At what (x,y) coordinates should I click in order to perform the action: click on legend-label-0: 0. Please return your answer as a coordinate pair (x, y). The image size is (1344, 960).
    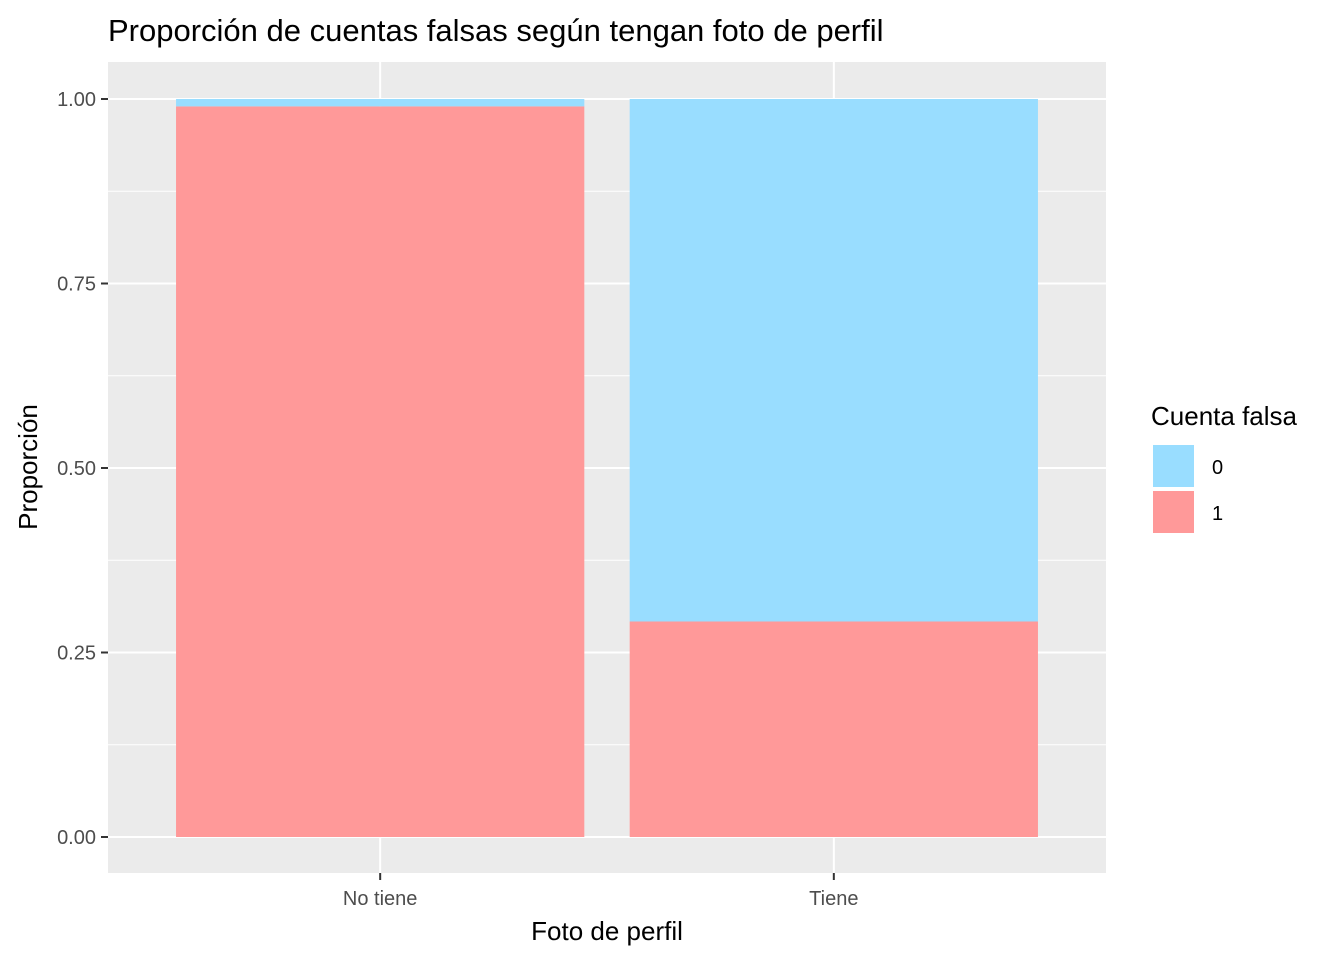
    Looking at the image, I should click on (1217, 468).